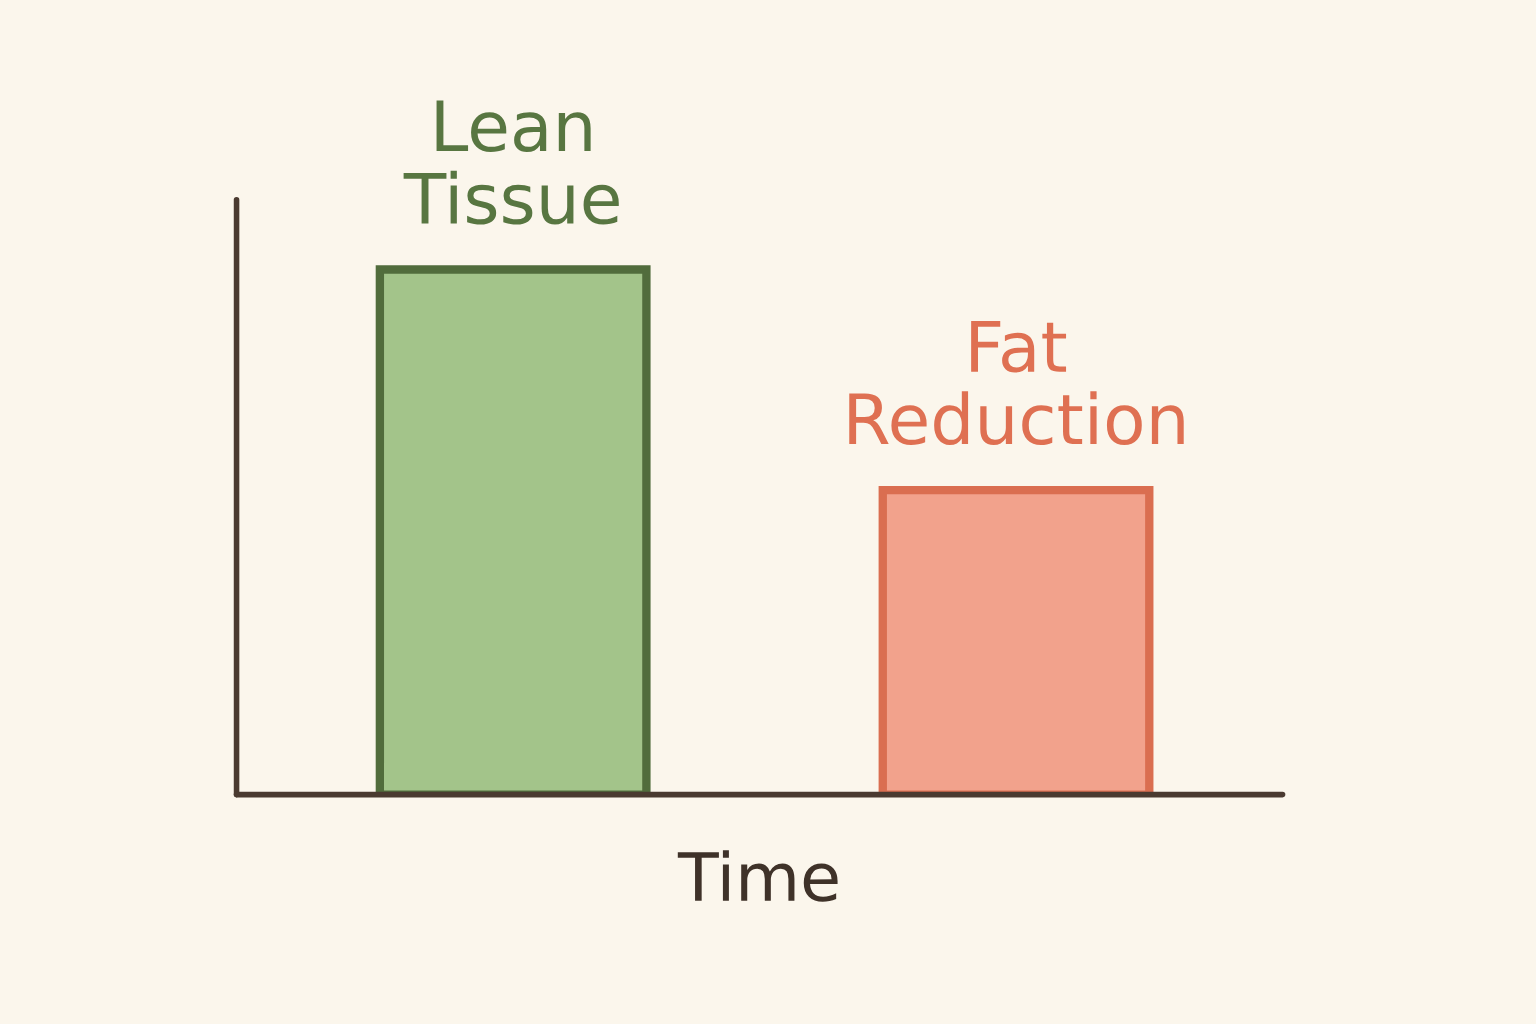 Image resolution: width=1536 pixels, height=1024 pixels. I want to click on x-axis-title: Time, so click(757, 876).